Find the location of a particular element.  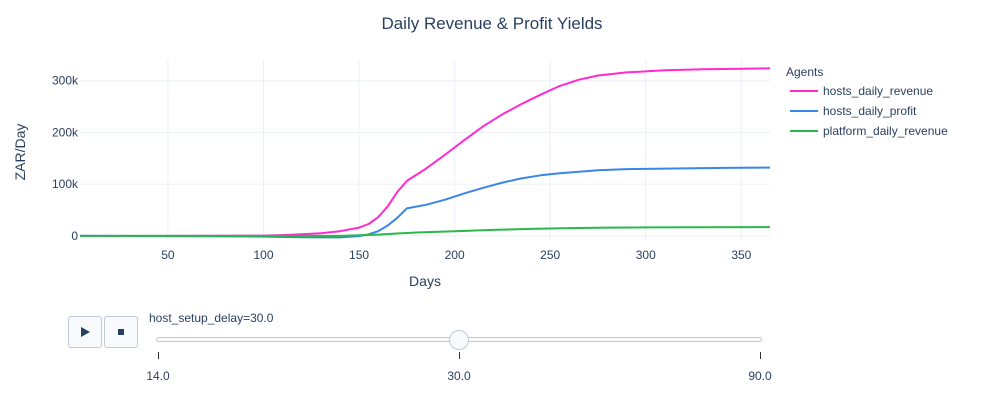

slider-step-label: 30.0 is located at coordinates (459, 376).